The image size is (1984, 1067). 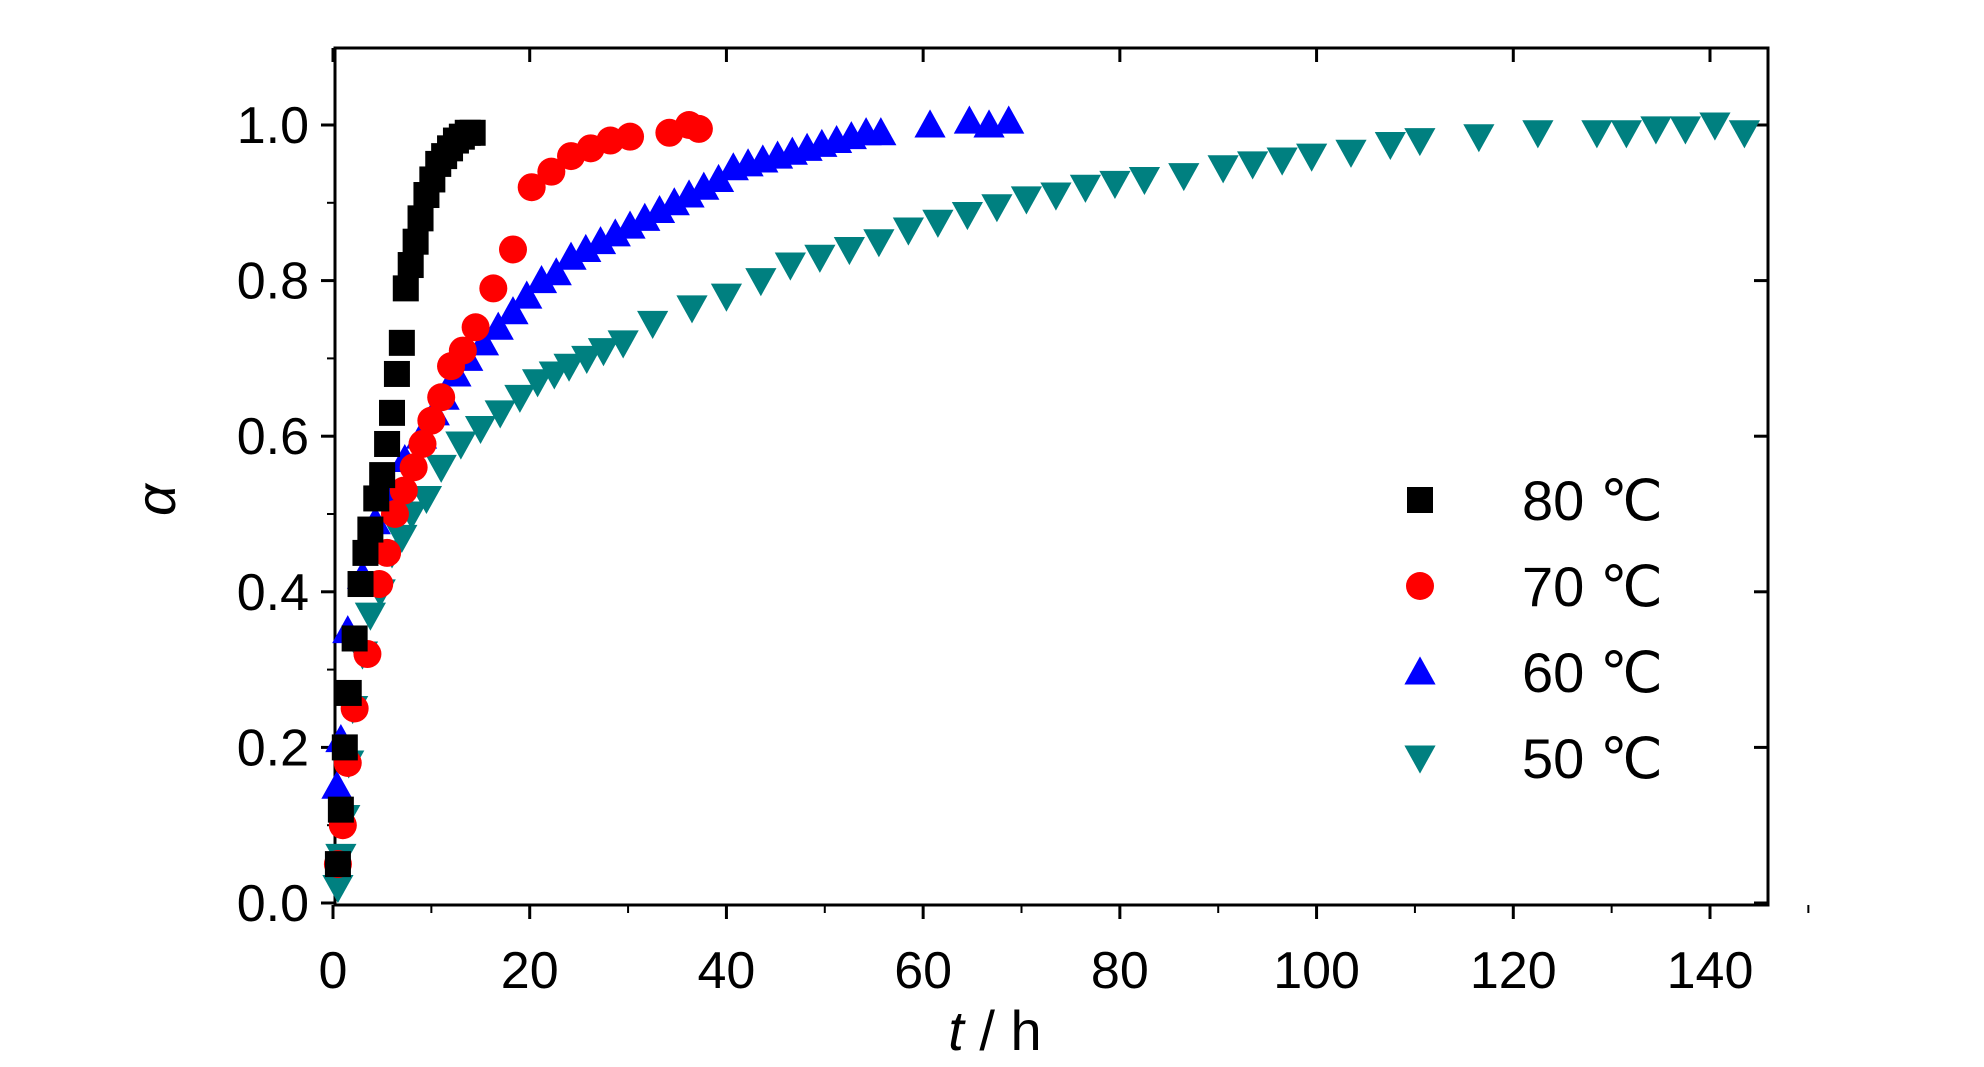 What do you see at coordinates (1316, 971) in the screenshot?
I see `x-tick-label: 100` at bounding box center [1316, 971].